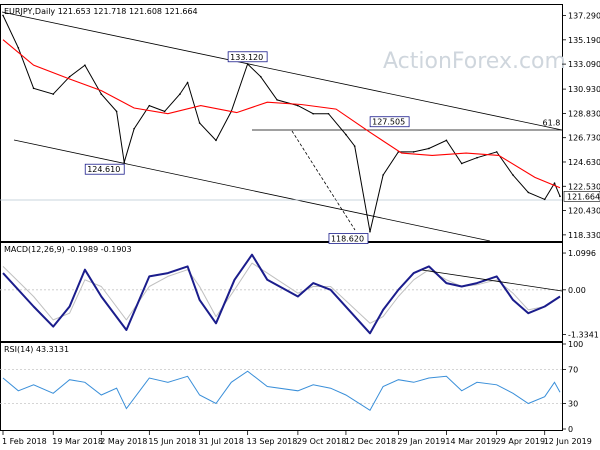 The height and width of the screenshot is (450, 600). Describe the element at coordinates (584, 186) in the screenshot. I see `price-tick-label: 122.530` at that location.